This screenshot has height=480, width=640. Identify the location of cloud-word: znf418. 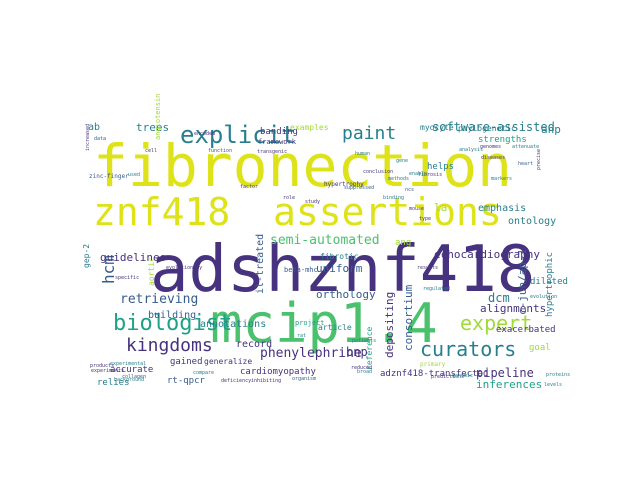
(161, 212).